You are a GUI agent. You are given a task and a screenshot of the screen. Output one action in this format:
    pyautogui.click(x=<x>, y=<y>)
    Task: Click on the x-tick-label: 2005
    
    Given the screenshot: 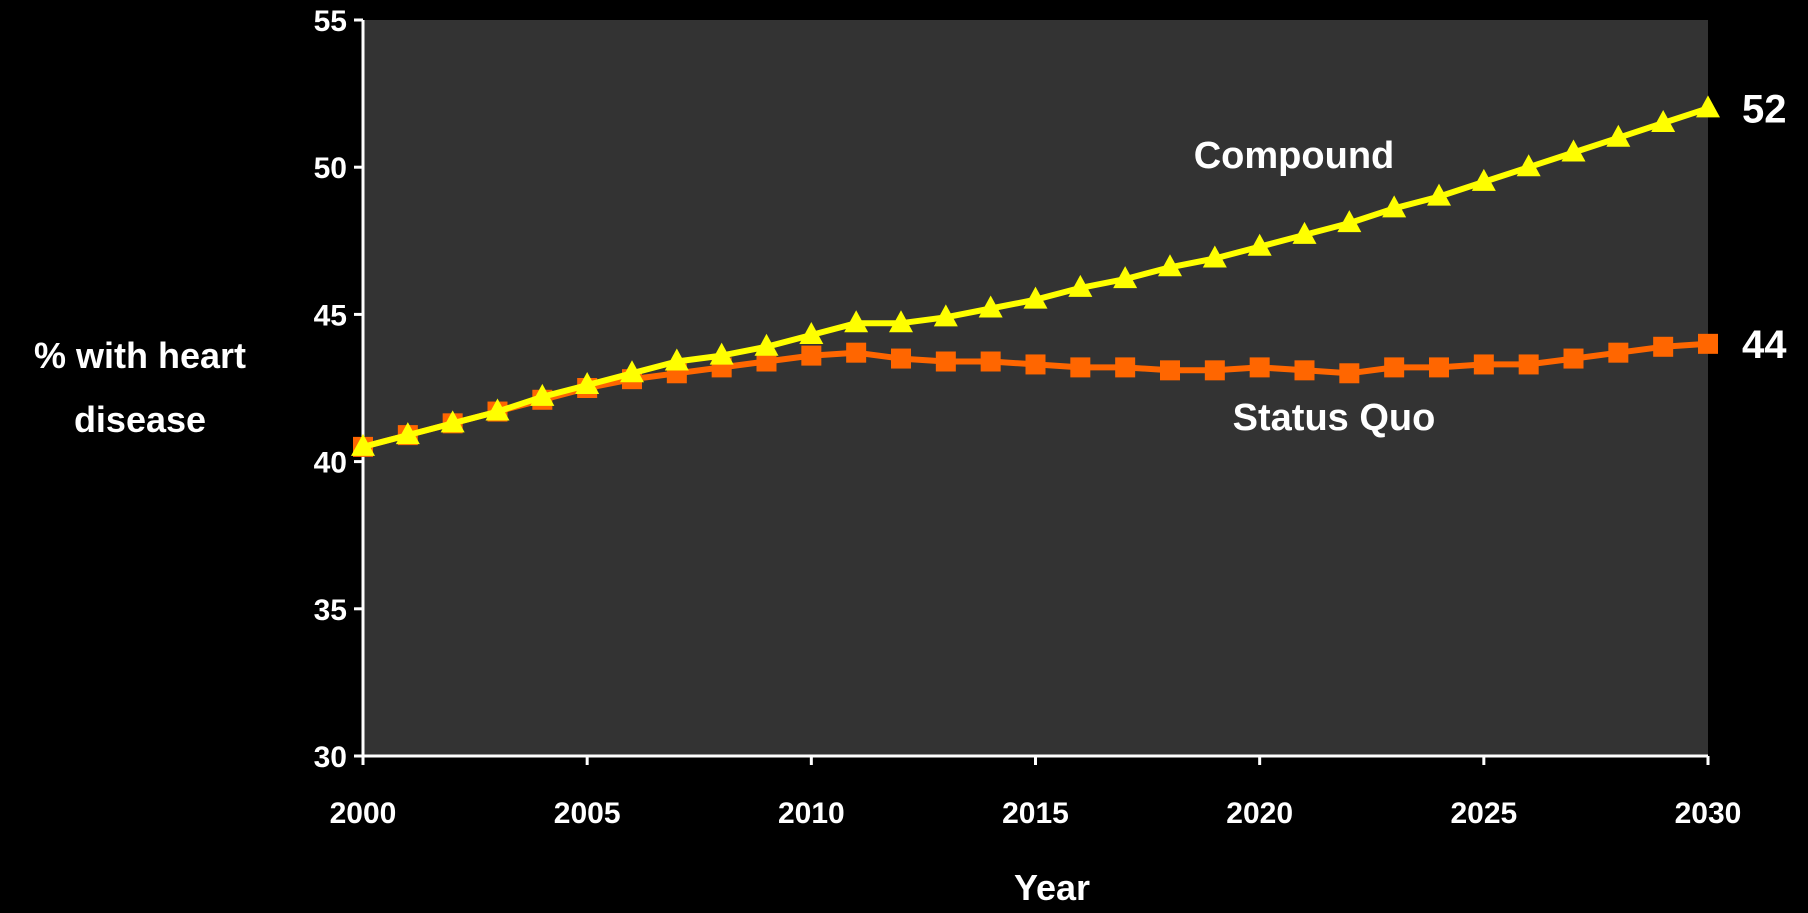 What is the action you would take?
    pyautogui.click(x=587, y=813)
    